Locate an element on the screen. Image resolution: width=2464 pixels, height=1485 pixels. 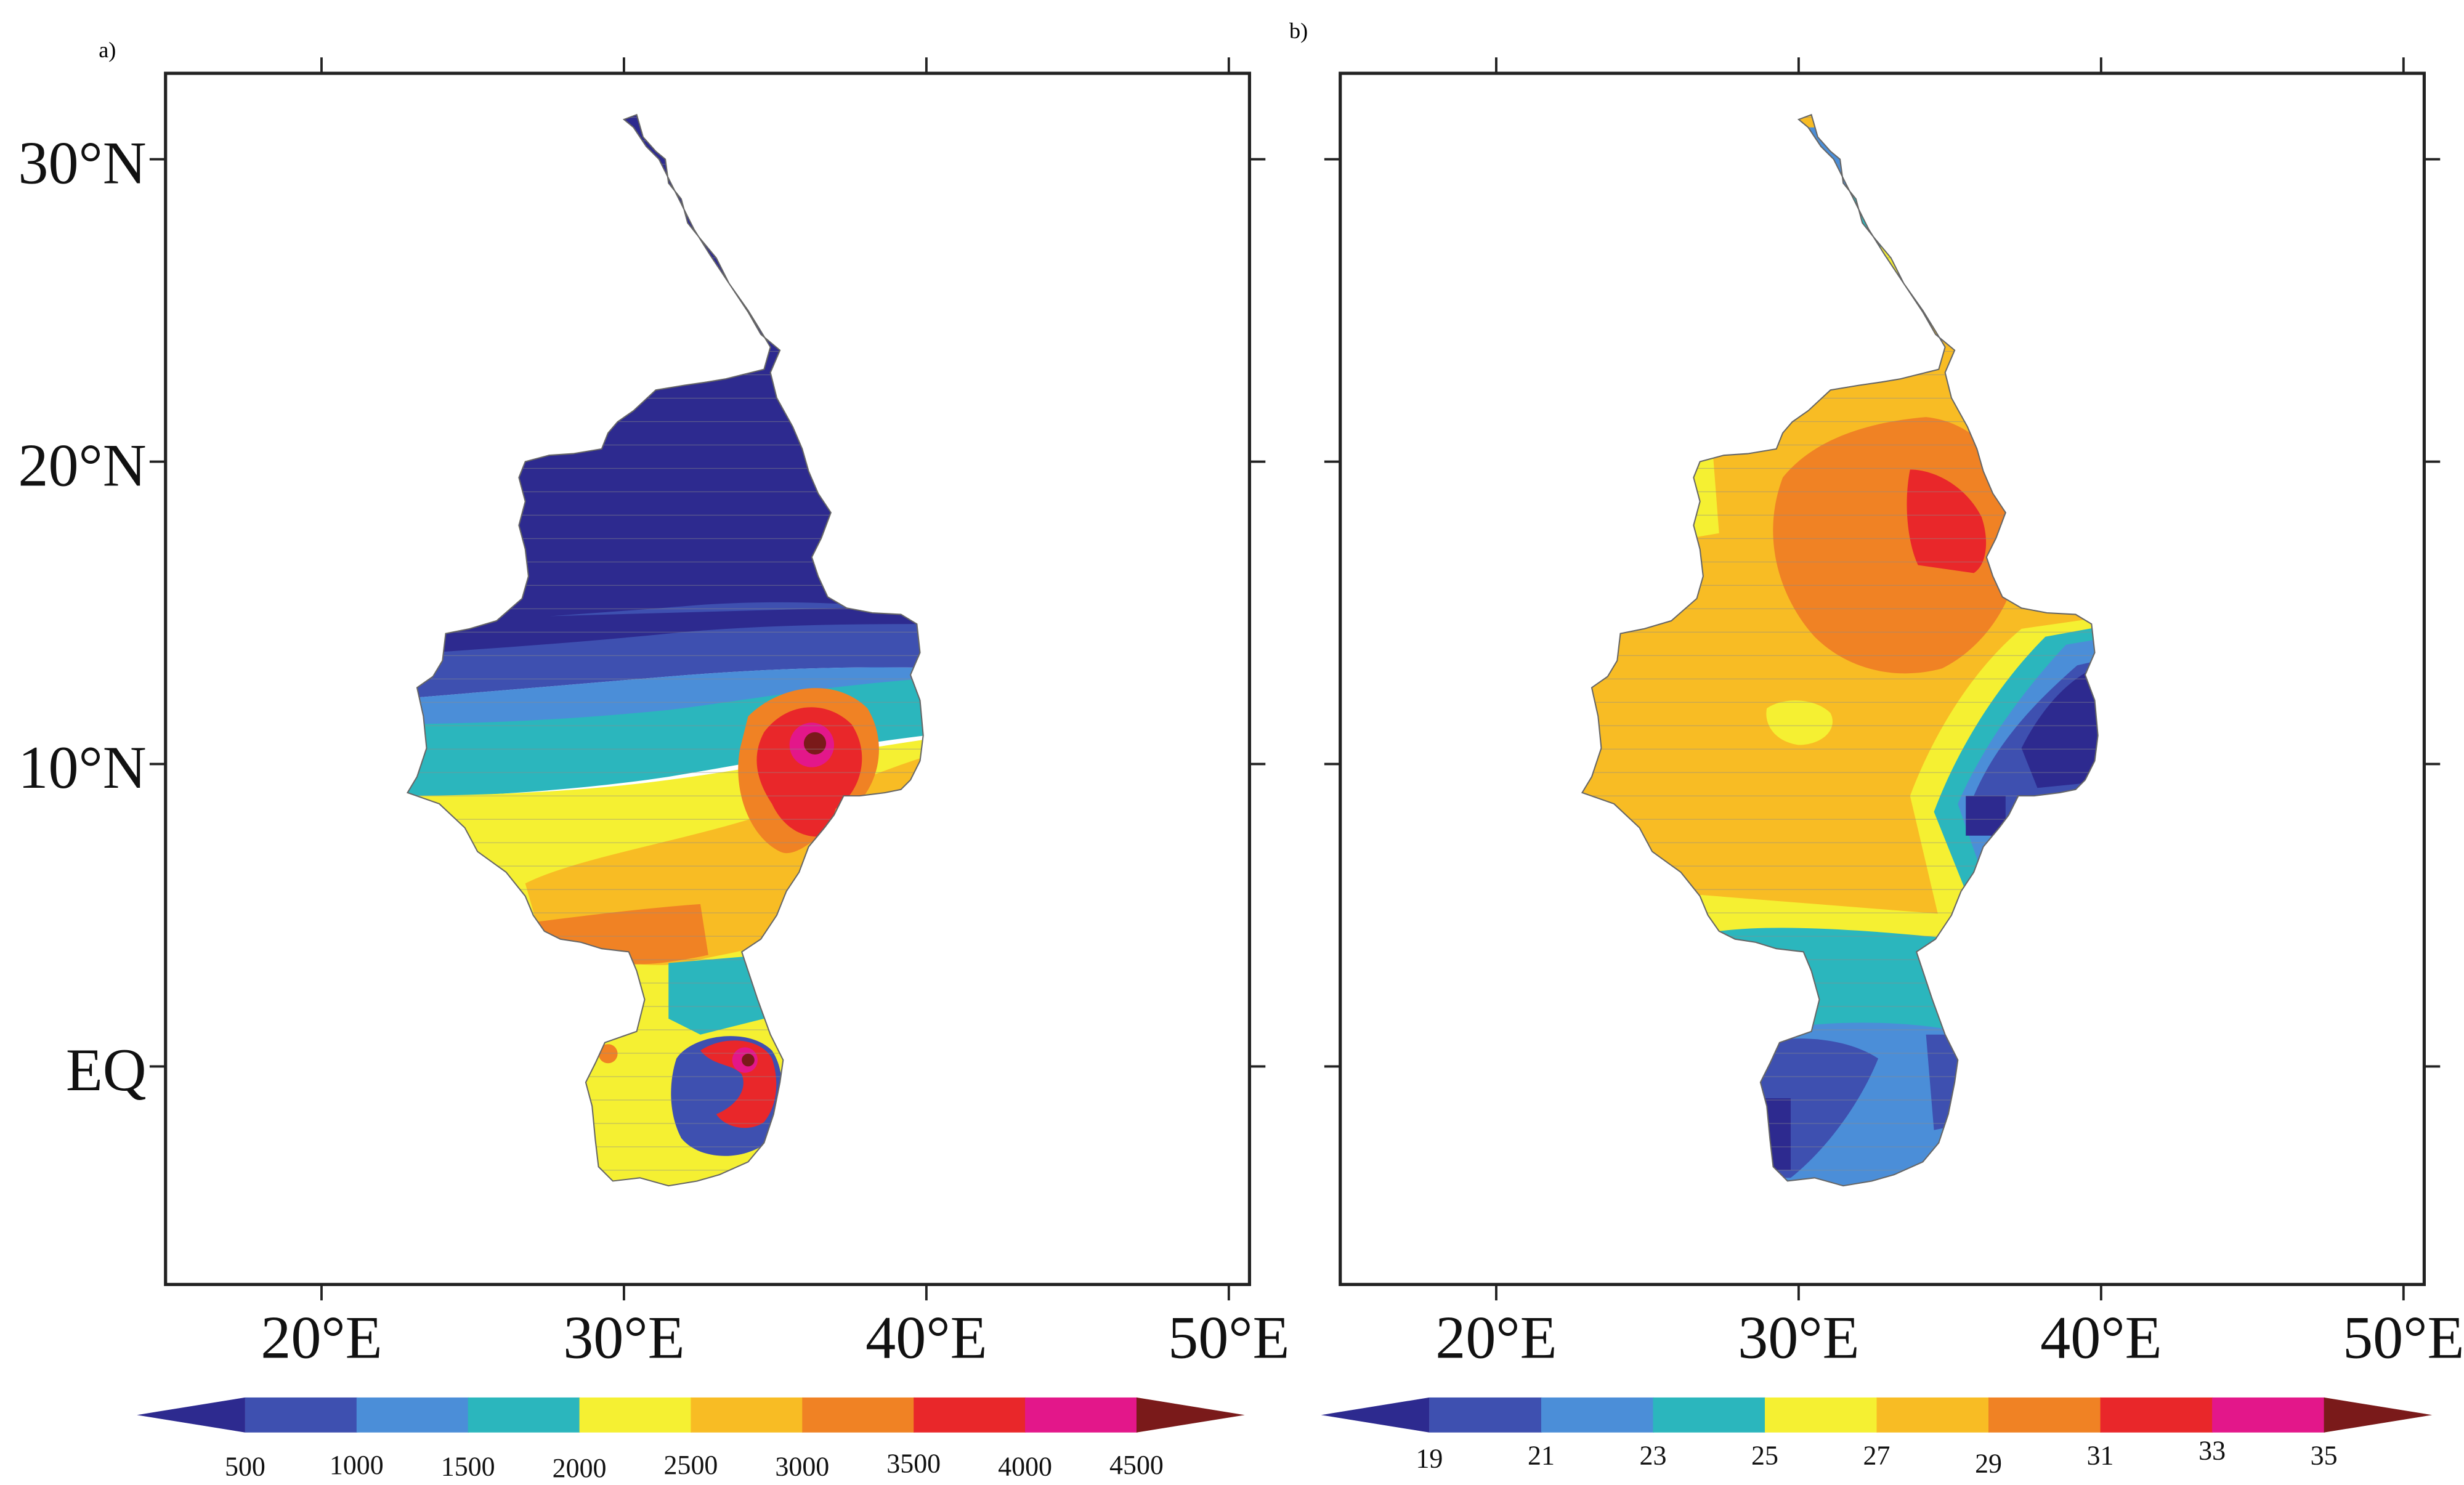
field-b-north-teal is located at coordinates (1850, 223).